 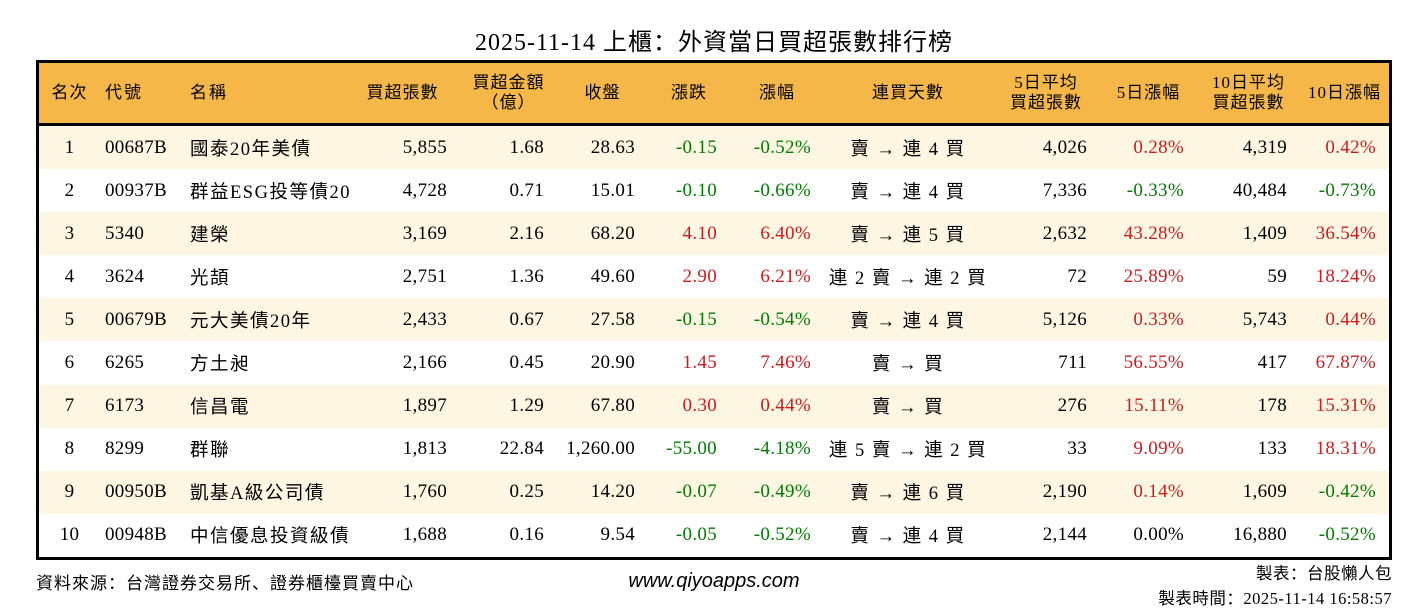 What do you see at coordinates (424, 535) in the screenshot?
I see `cell-shares: 1,688` at bounding box center [424, 535].